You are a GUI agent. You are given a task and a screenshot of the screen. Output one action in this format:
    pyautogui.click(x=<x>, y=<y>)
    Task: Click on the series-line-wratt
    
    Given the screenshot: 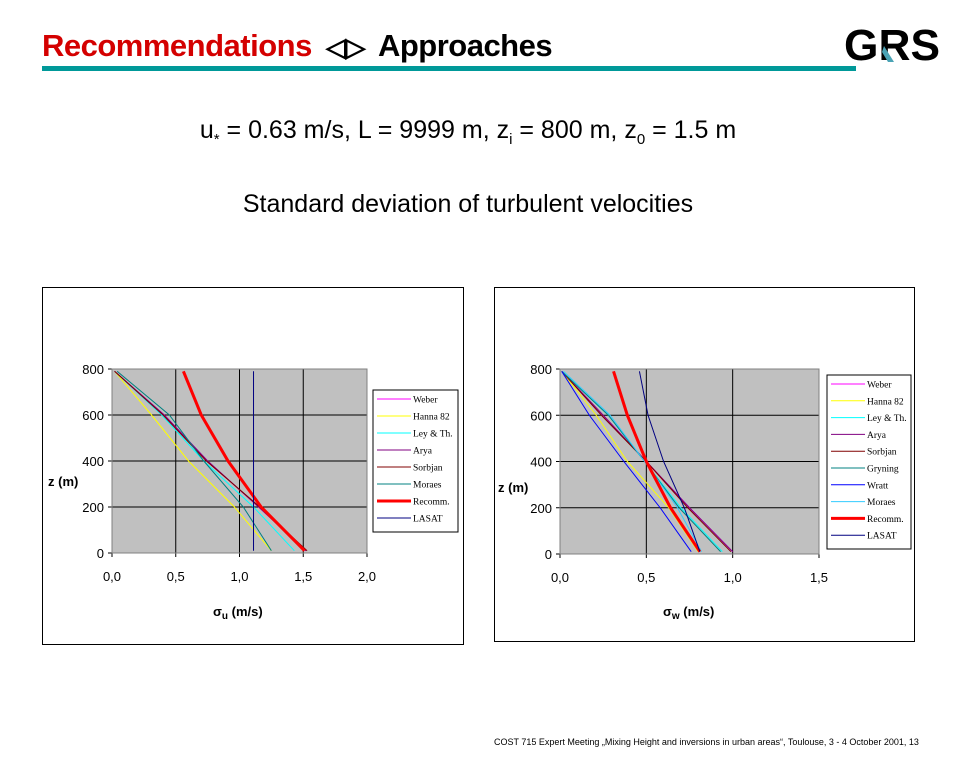 What is the action you would take?
    pyautogui.click(x=626, y=461)
    